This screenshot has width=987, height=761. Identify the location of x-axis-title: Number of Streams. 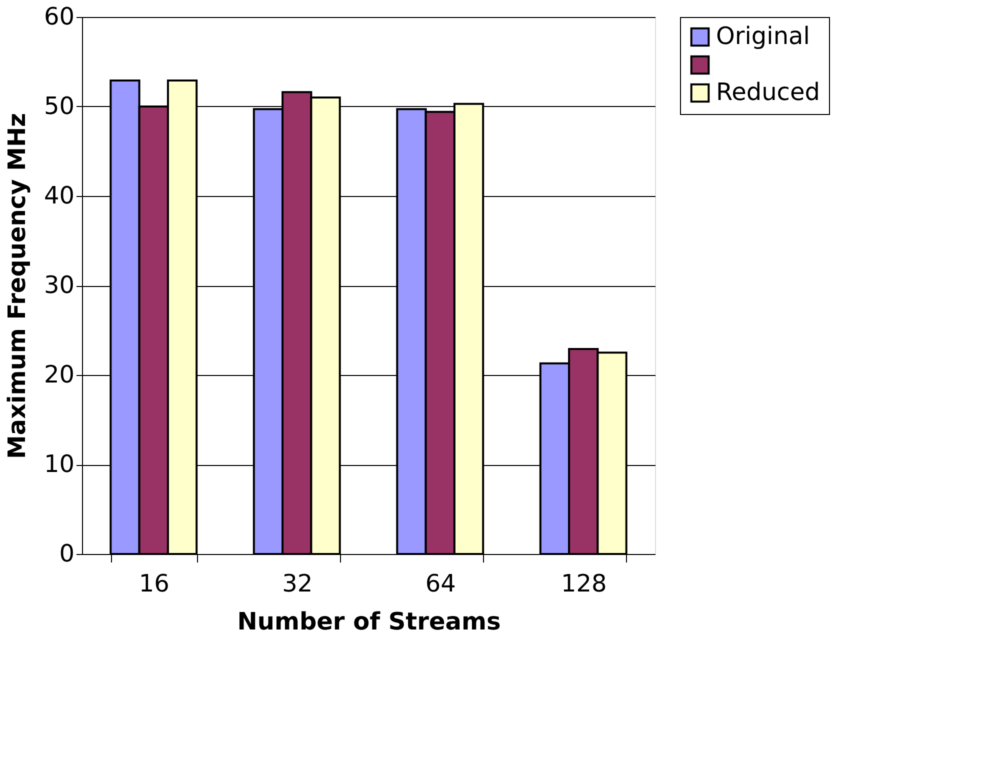
(369, 622).